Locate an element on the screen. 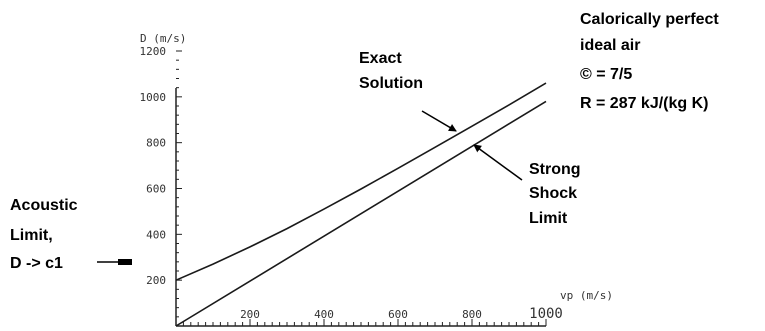 The width and height of the screenshot is (765, 331). x-axis-title: vp (m/s) is located at coordinates (586, 295).